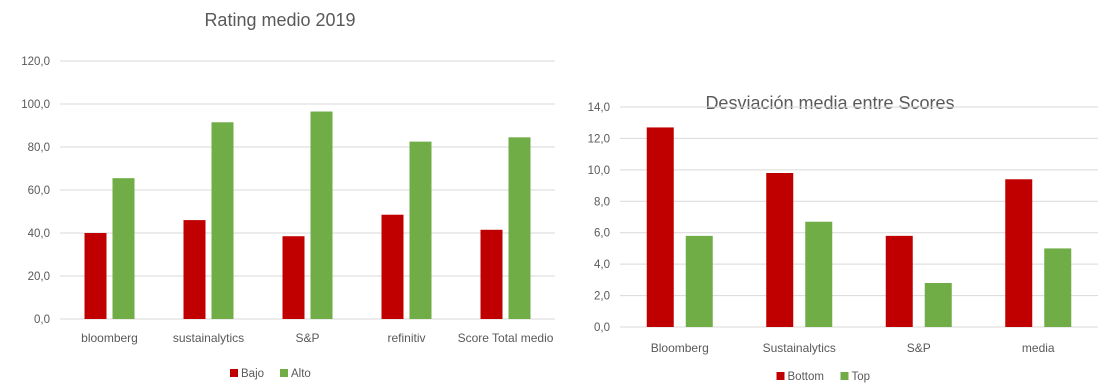 This screenshot has height=387, width=1110. What do you see at coordinates (392, 266) in the screenshot?
I see `bar-bajo-refinitiv` at bounding box center [392, 266].